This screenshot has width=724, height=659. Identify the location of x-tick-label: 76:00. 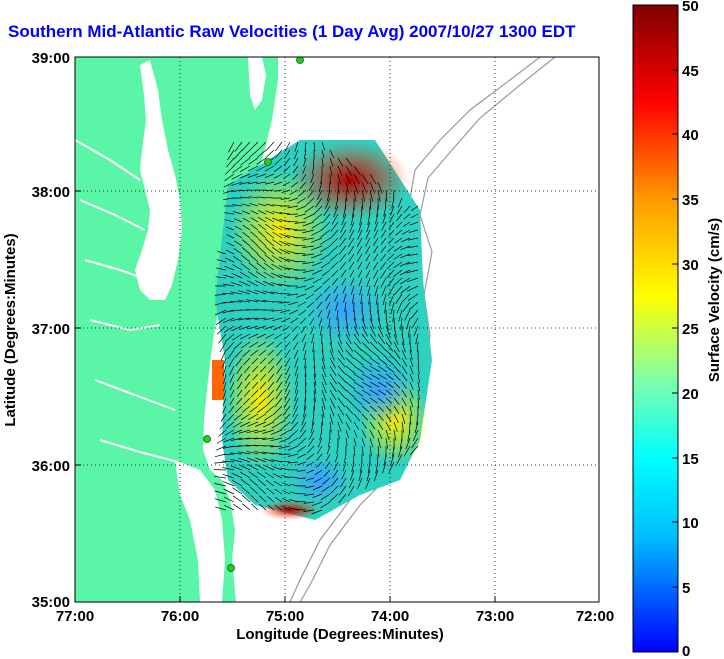
(180, 616).